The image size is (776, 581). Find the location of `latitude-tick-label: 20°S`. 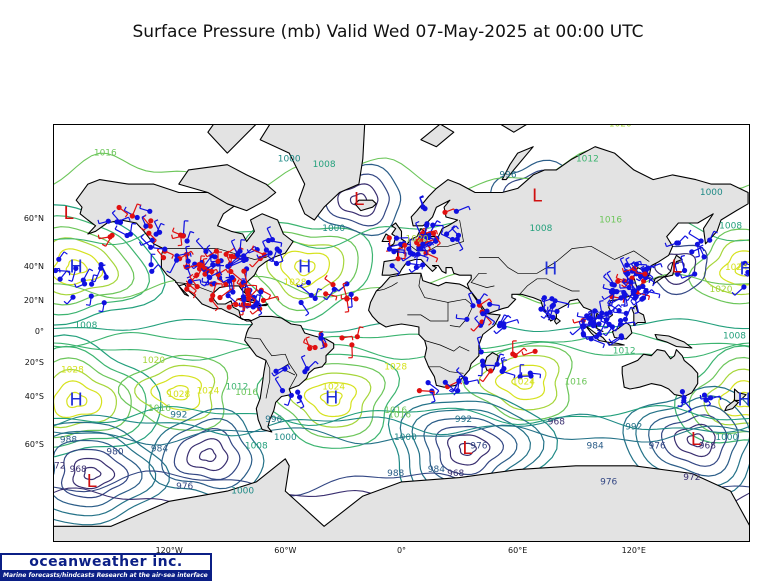

latitude-tick-label: 20°S is located at coordinates (34, 362).